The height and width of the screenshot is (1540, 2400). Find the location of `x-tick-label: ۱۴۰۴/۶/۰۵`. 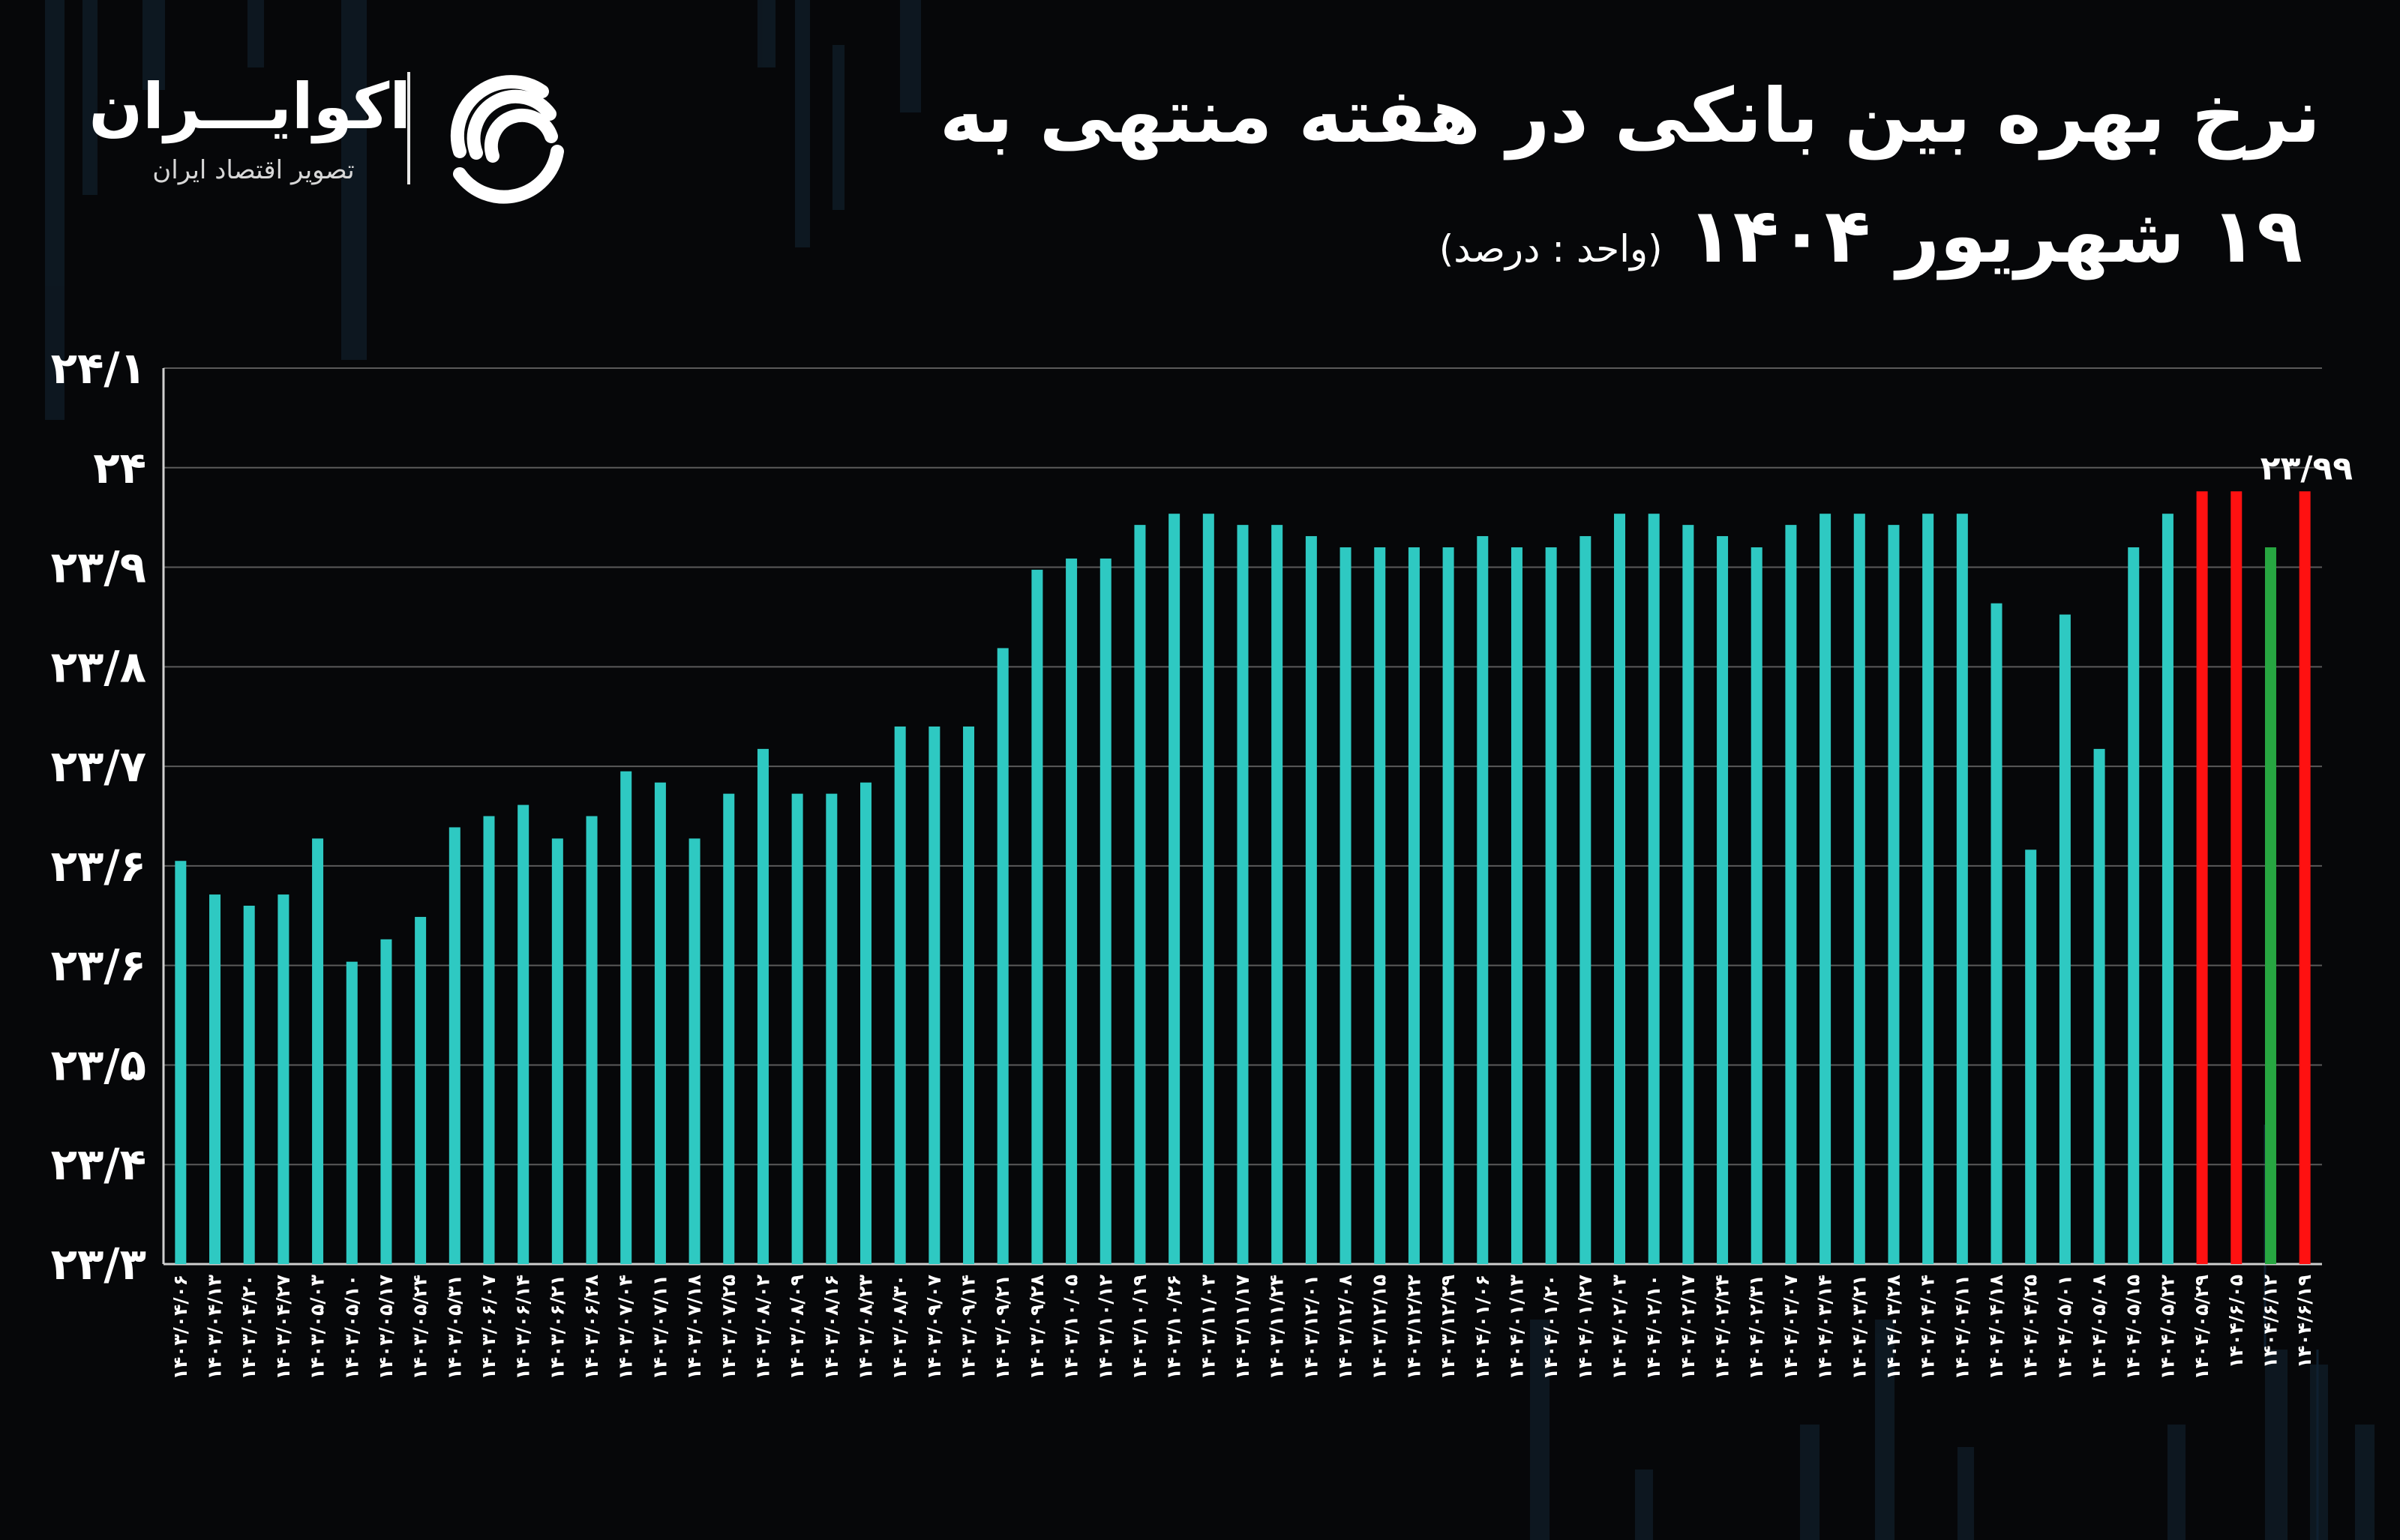

x-tick-label: ۱۴۰۴/۶/۰۵ is located at coordinates (2236, 1321).